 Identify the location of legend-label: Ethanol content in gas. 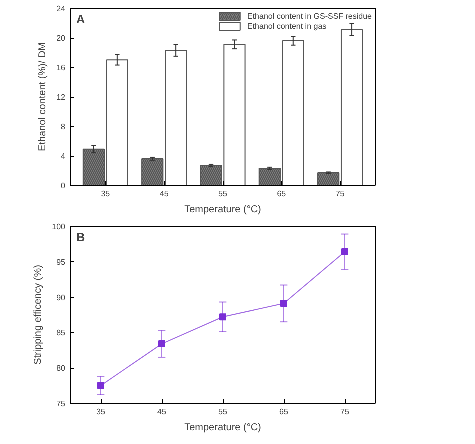
(287, 26).